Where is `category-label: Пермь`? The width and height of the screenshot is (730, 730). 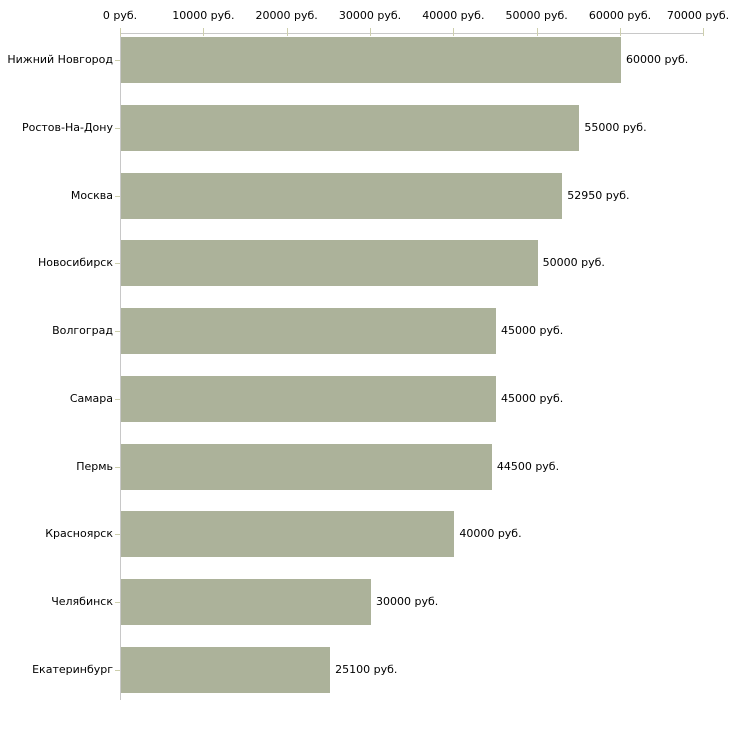 category-label: Пермь is located at coordinates (94, 466).